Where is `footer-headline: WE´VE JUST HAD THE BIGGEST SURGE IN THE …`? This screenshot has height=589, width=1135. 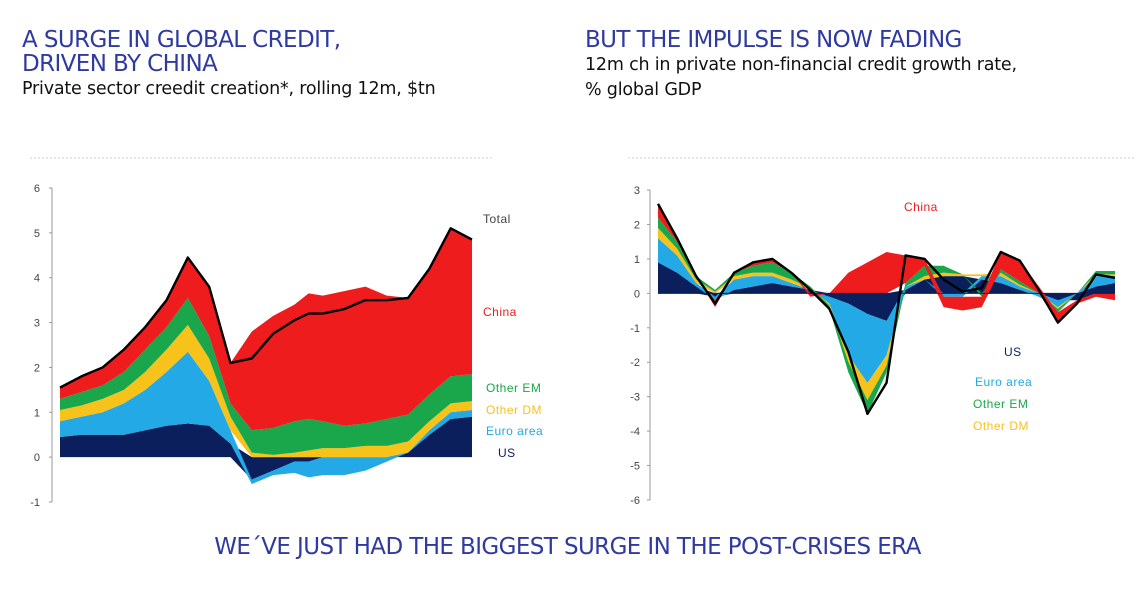 footer-headline: WE´VE JUST HAD THE BIGGEST SURGE IN THE … is located at coordinates (567, 547).